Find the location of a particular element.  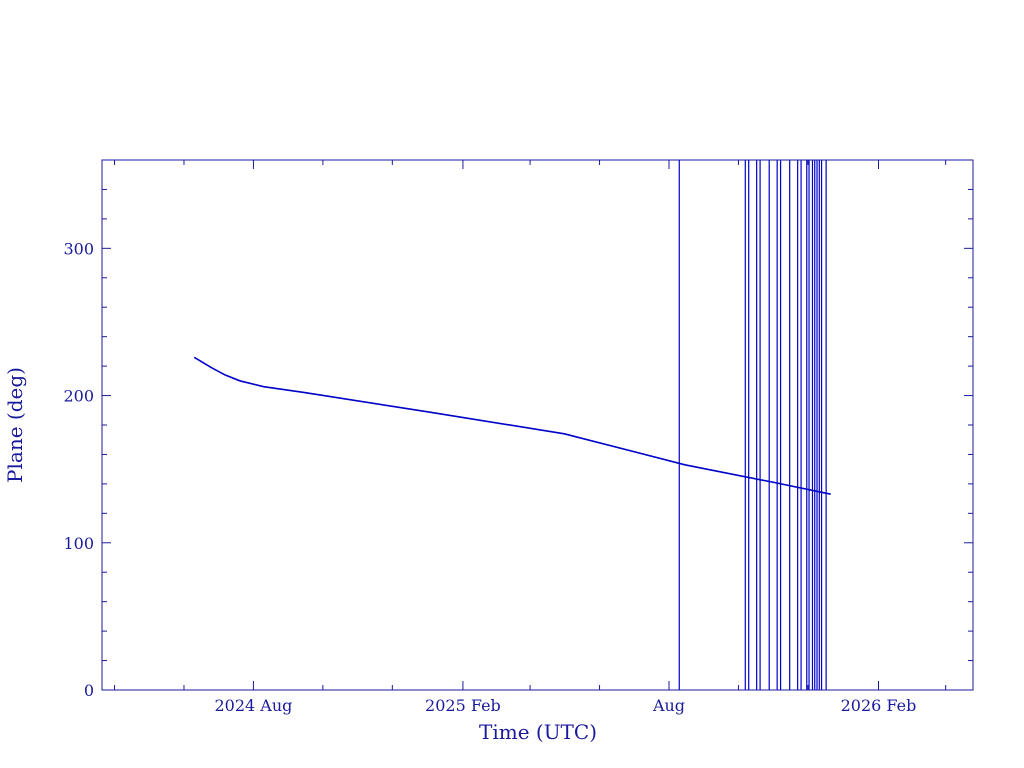

x-tick-label: Aug is located at coordinates (668, 705).